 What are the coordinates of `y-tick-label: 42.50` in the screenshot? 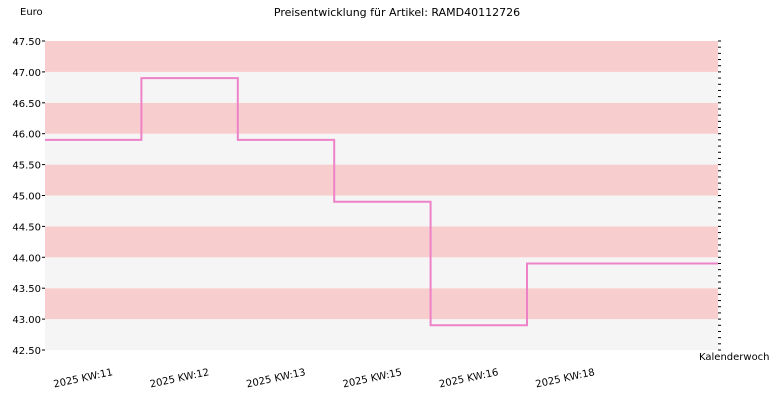 It's located at (26, 351).